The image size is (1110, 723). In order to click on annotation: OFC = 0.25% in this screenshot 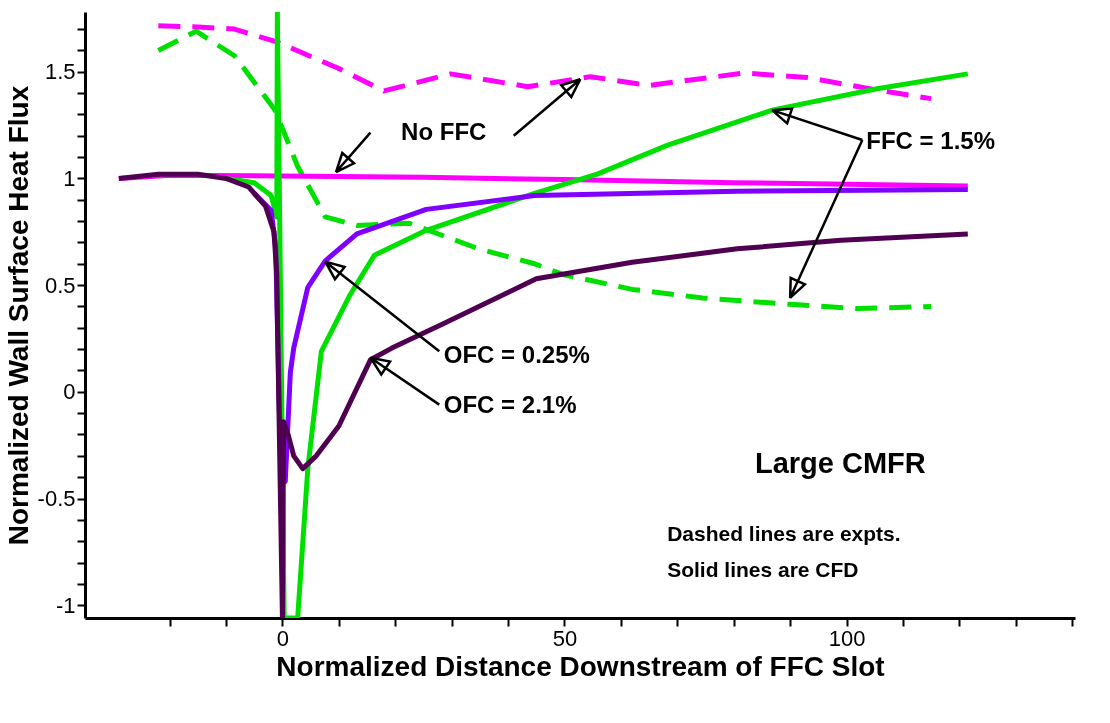, I will do `click(516, 354)`.